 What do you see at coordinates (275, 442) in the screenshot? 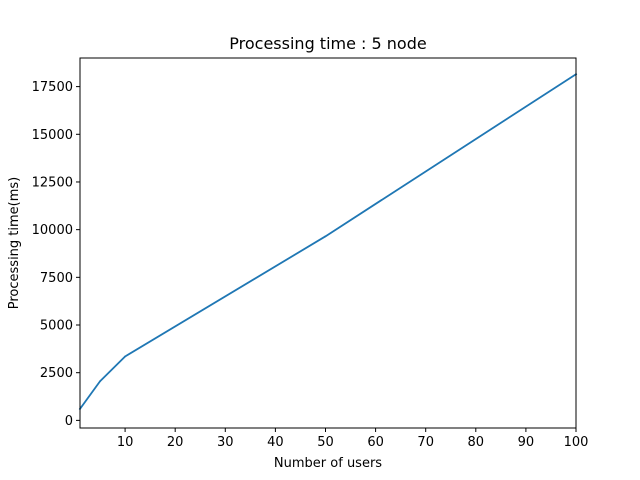
I see `x-tick-label: 40` at bounding box center [275, 442].